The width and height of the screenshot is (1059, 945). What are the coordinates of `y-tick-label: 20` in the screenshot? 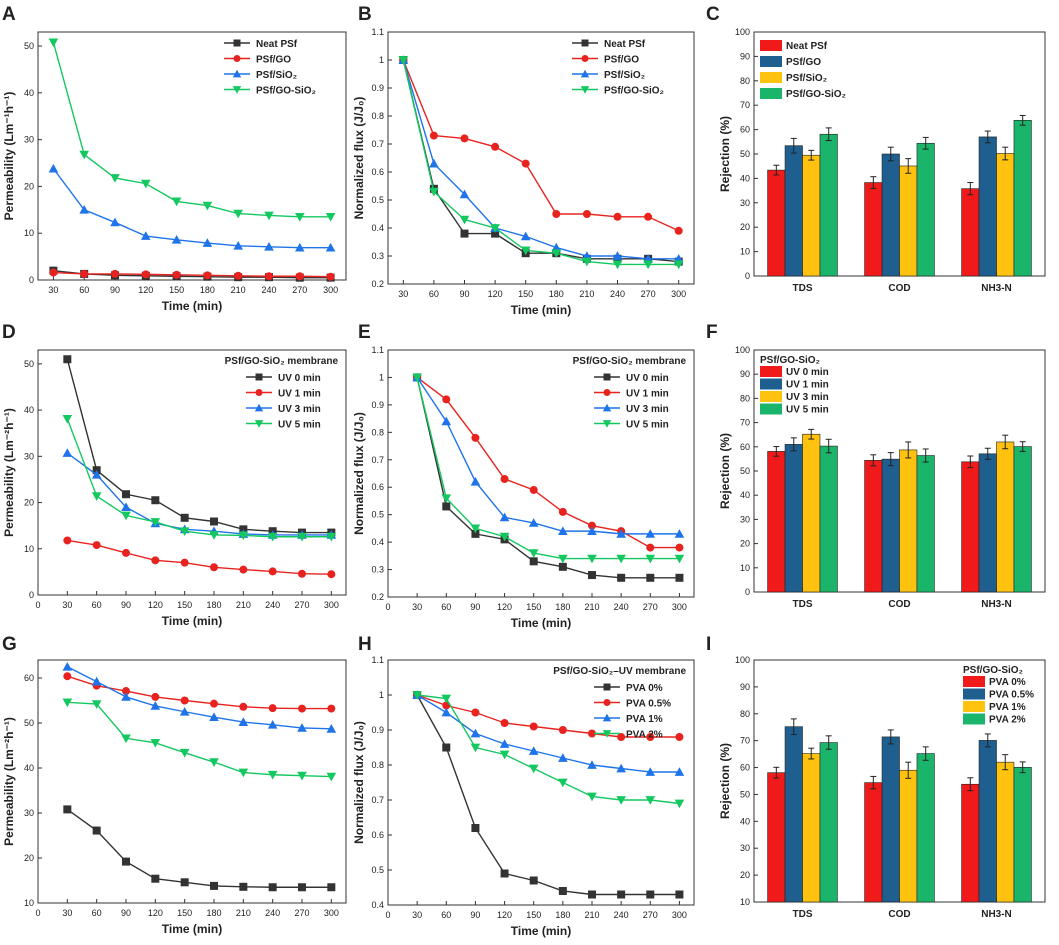 It's located at (29, 503).